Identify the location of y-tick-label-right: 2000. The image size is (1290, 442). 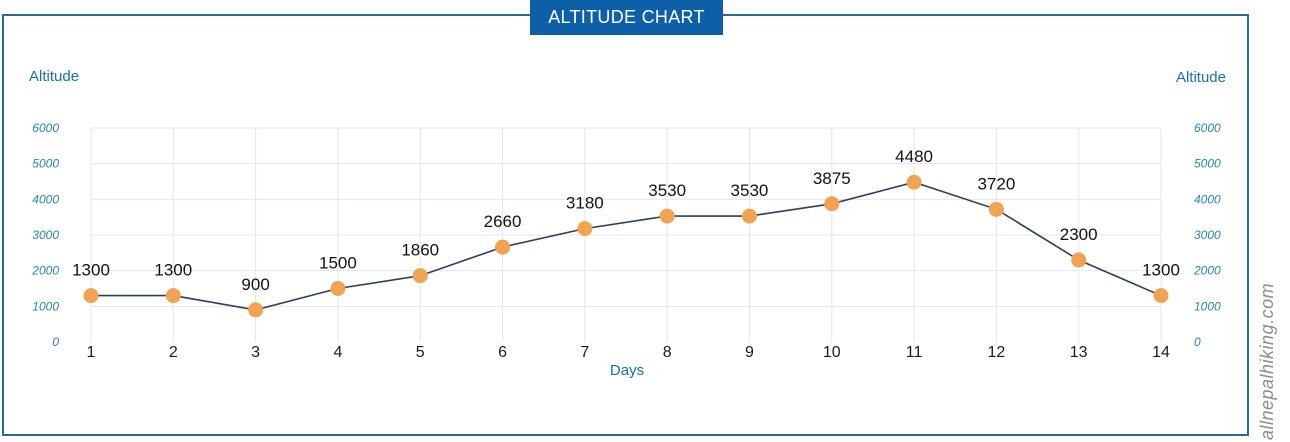
(1207, 271).